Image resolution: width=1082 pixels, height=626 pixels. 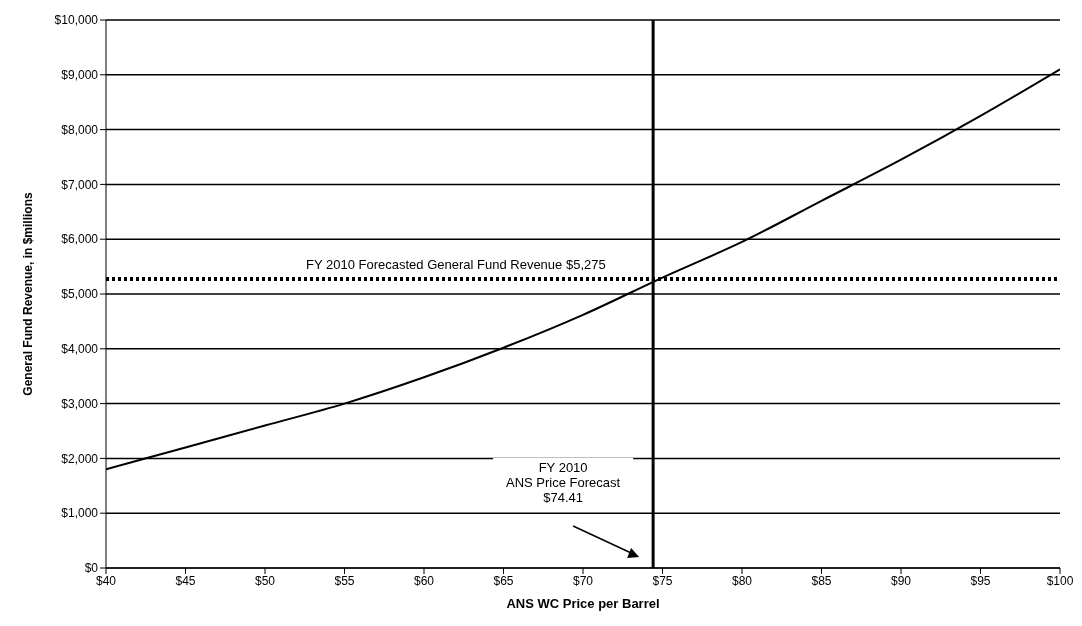 What do you see at coordinates (80, 184) in the screenshot?
I see `y-tick-label: $7,000` at bounding box center [80, 184].